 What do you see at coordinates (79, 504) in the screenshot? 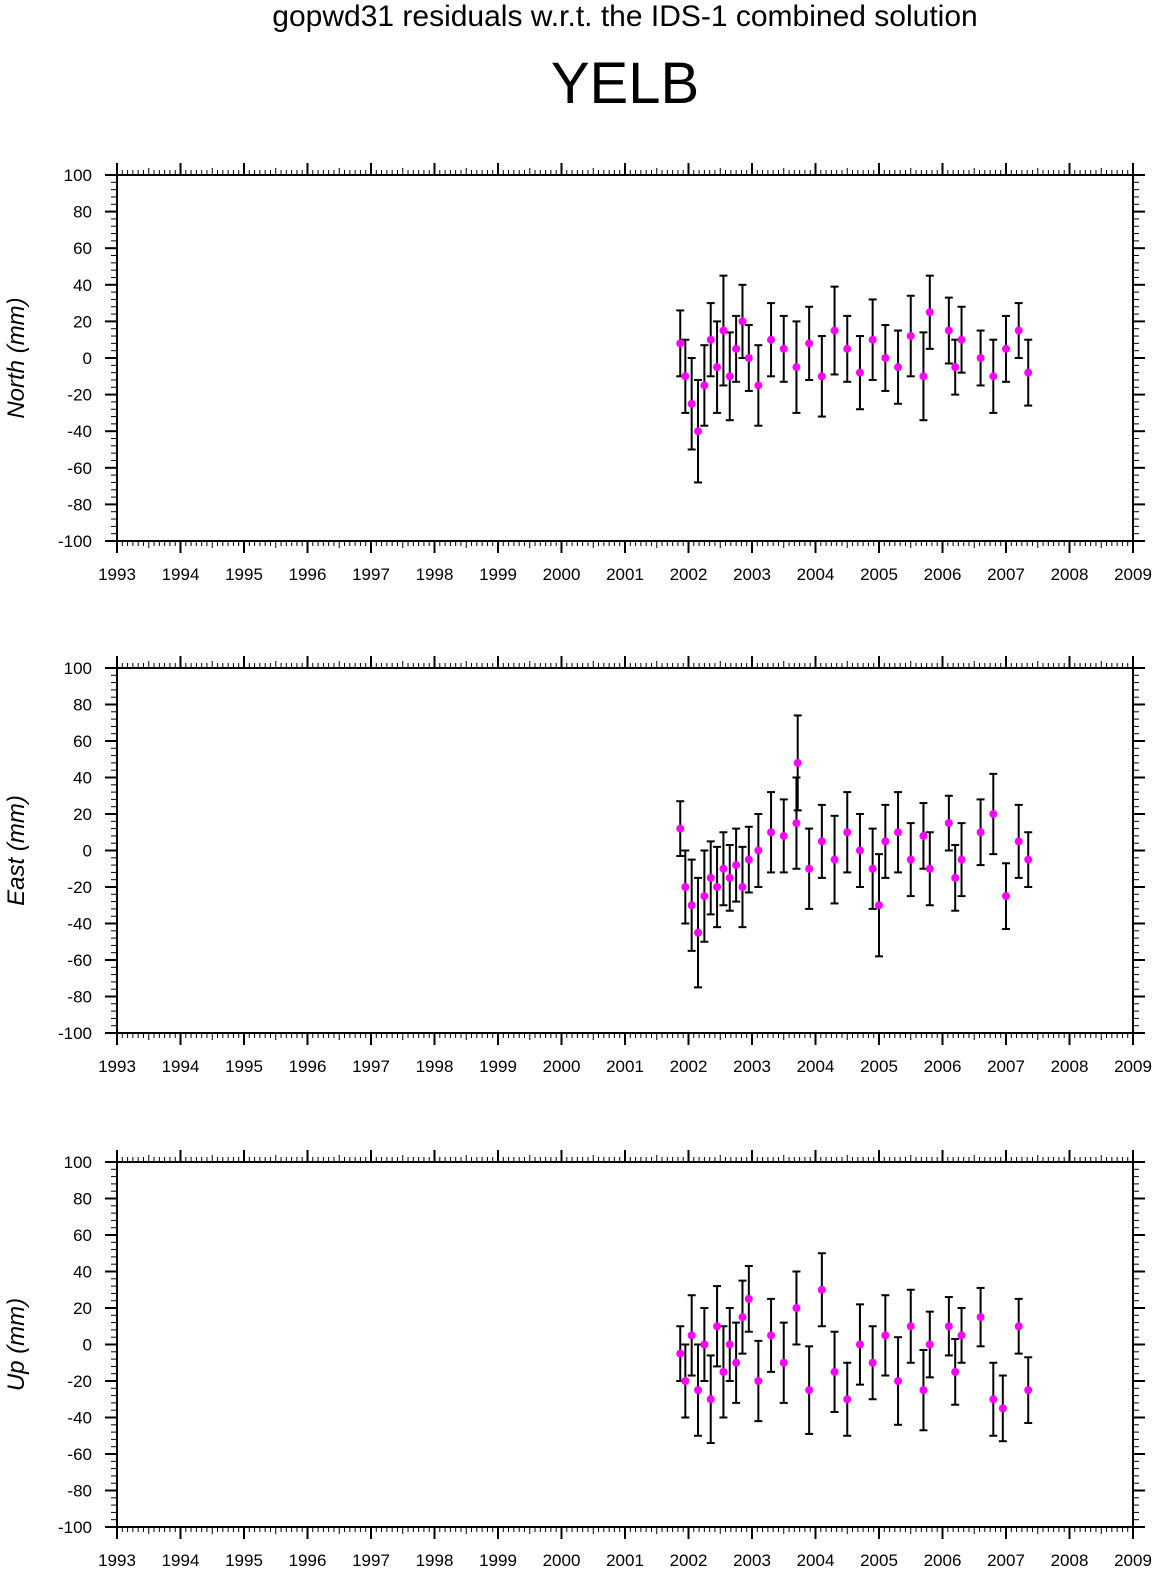
I see `y-tick-label: -80` at bounding box center [79, 504].